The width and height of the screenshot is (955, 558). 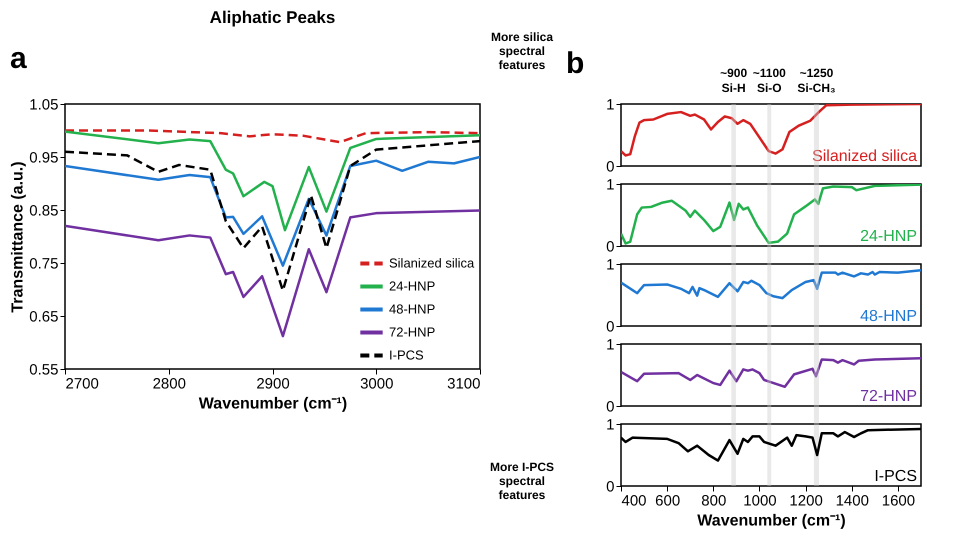 I want to click on y-tick-label: 0.55, so click(x=43, y=370).